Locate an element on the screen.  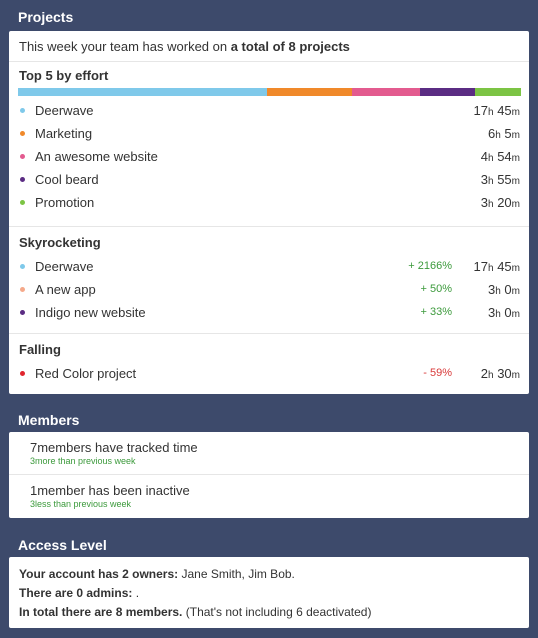
summary-prefix: This week your team has worked on is located at coordinates (125, 46).